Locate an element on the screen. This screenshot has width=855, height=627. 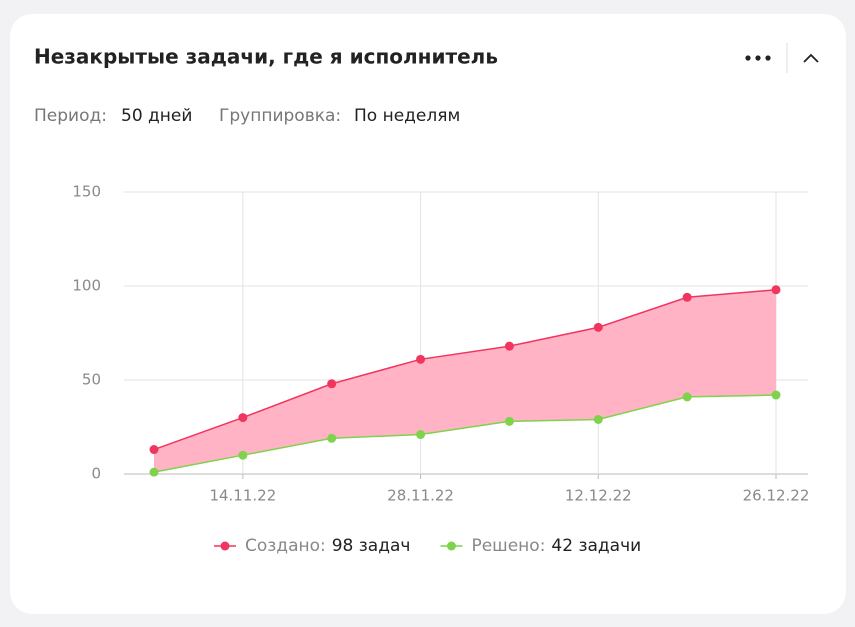
y-tick-label: 100 is located at coordinates (86, 286).